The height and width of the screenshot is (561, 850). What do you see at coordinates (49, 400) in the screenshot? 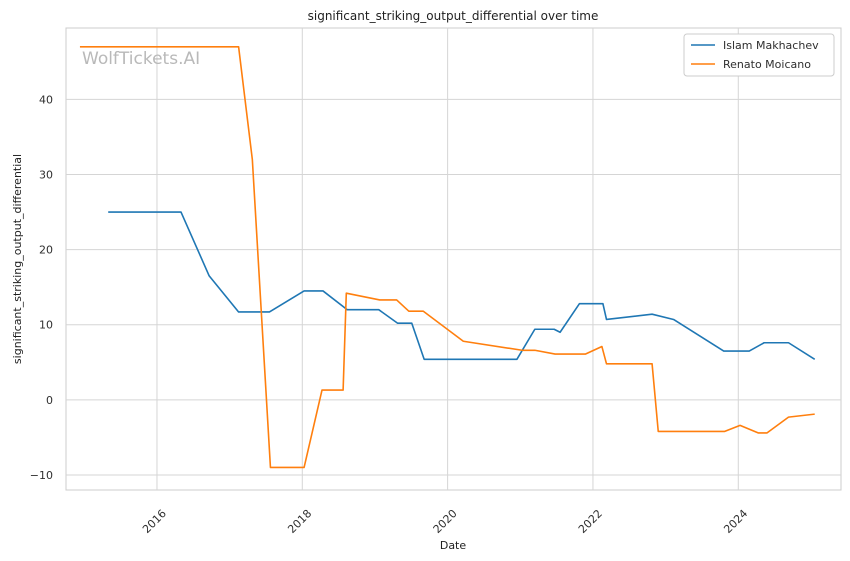
I see `y-tick-label-1: 0` at bounding box center [49, 400].